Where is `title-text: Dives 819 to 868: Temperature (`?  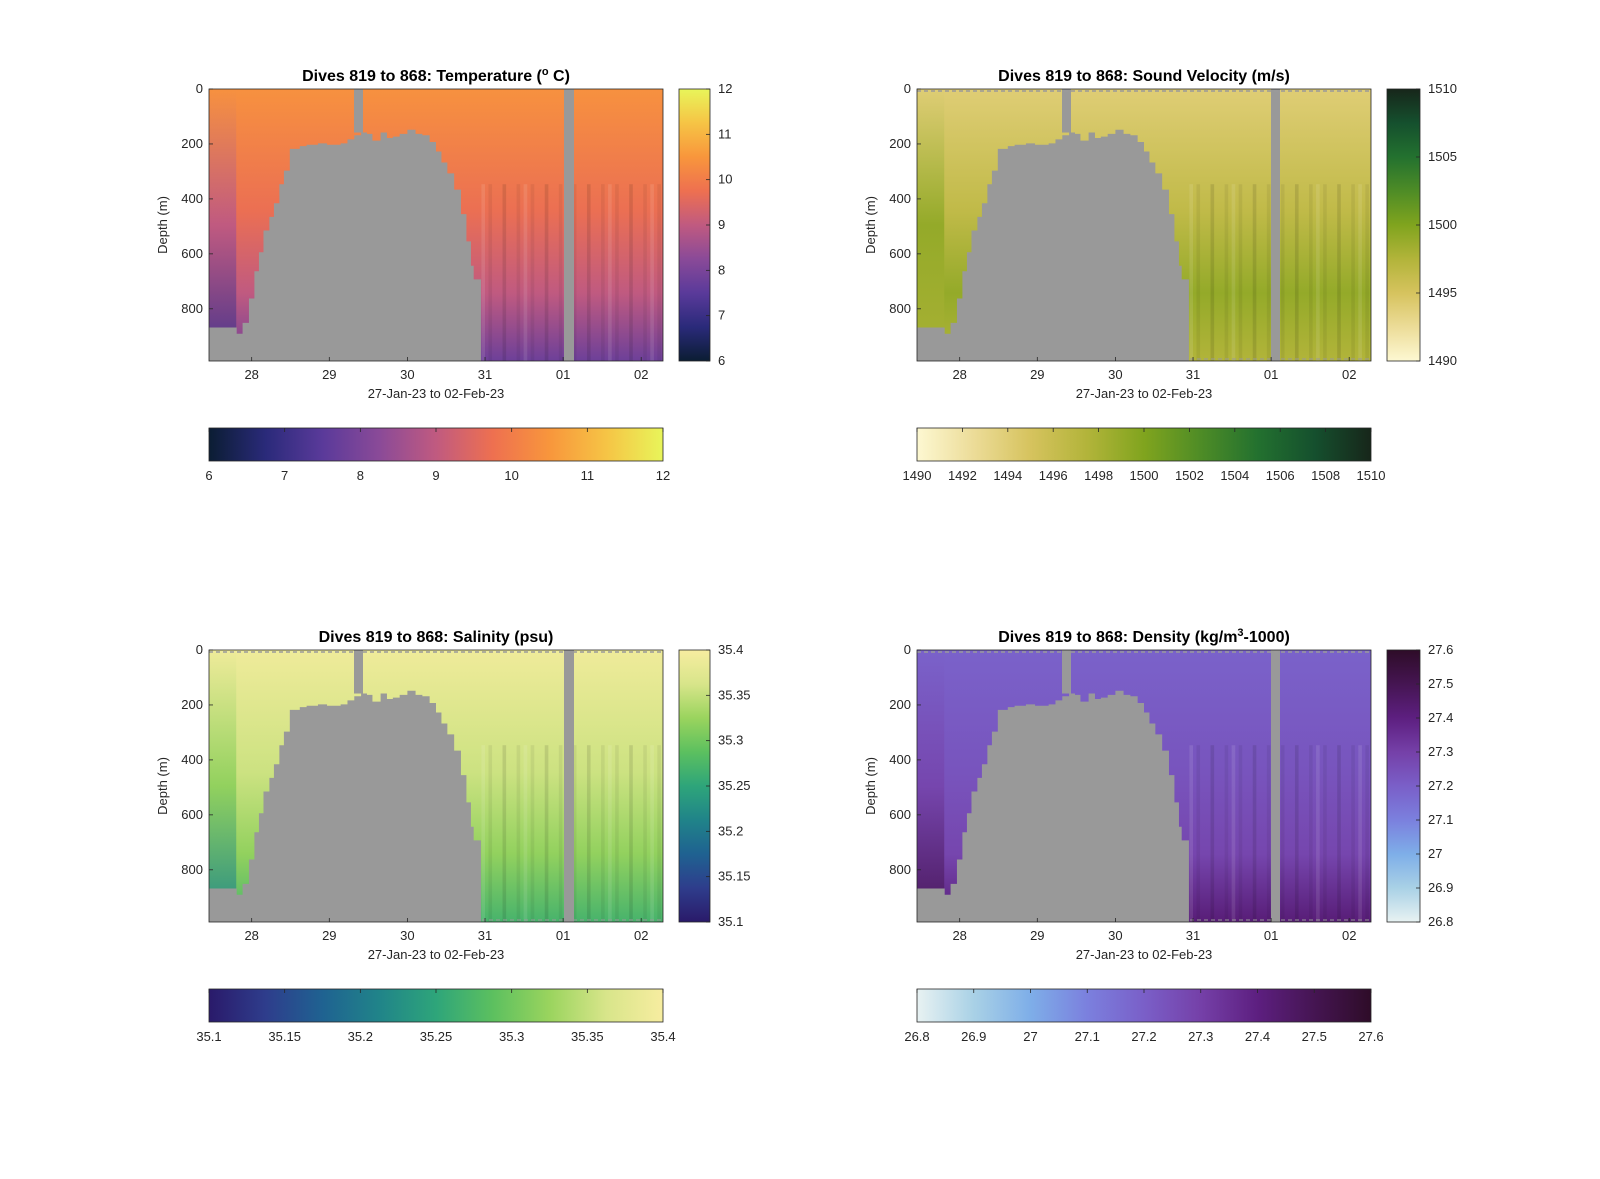 title-text: Dives 819 to 868: Temperature ( is located at coordinates (422, 76).